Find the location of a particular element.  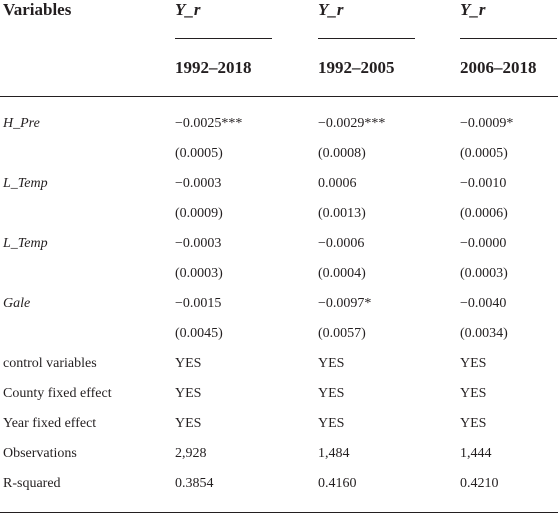

table-row: R-squared 0.3854 0.4160 0.4210 is located at coordinates (279, 485).